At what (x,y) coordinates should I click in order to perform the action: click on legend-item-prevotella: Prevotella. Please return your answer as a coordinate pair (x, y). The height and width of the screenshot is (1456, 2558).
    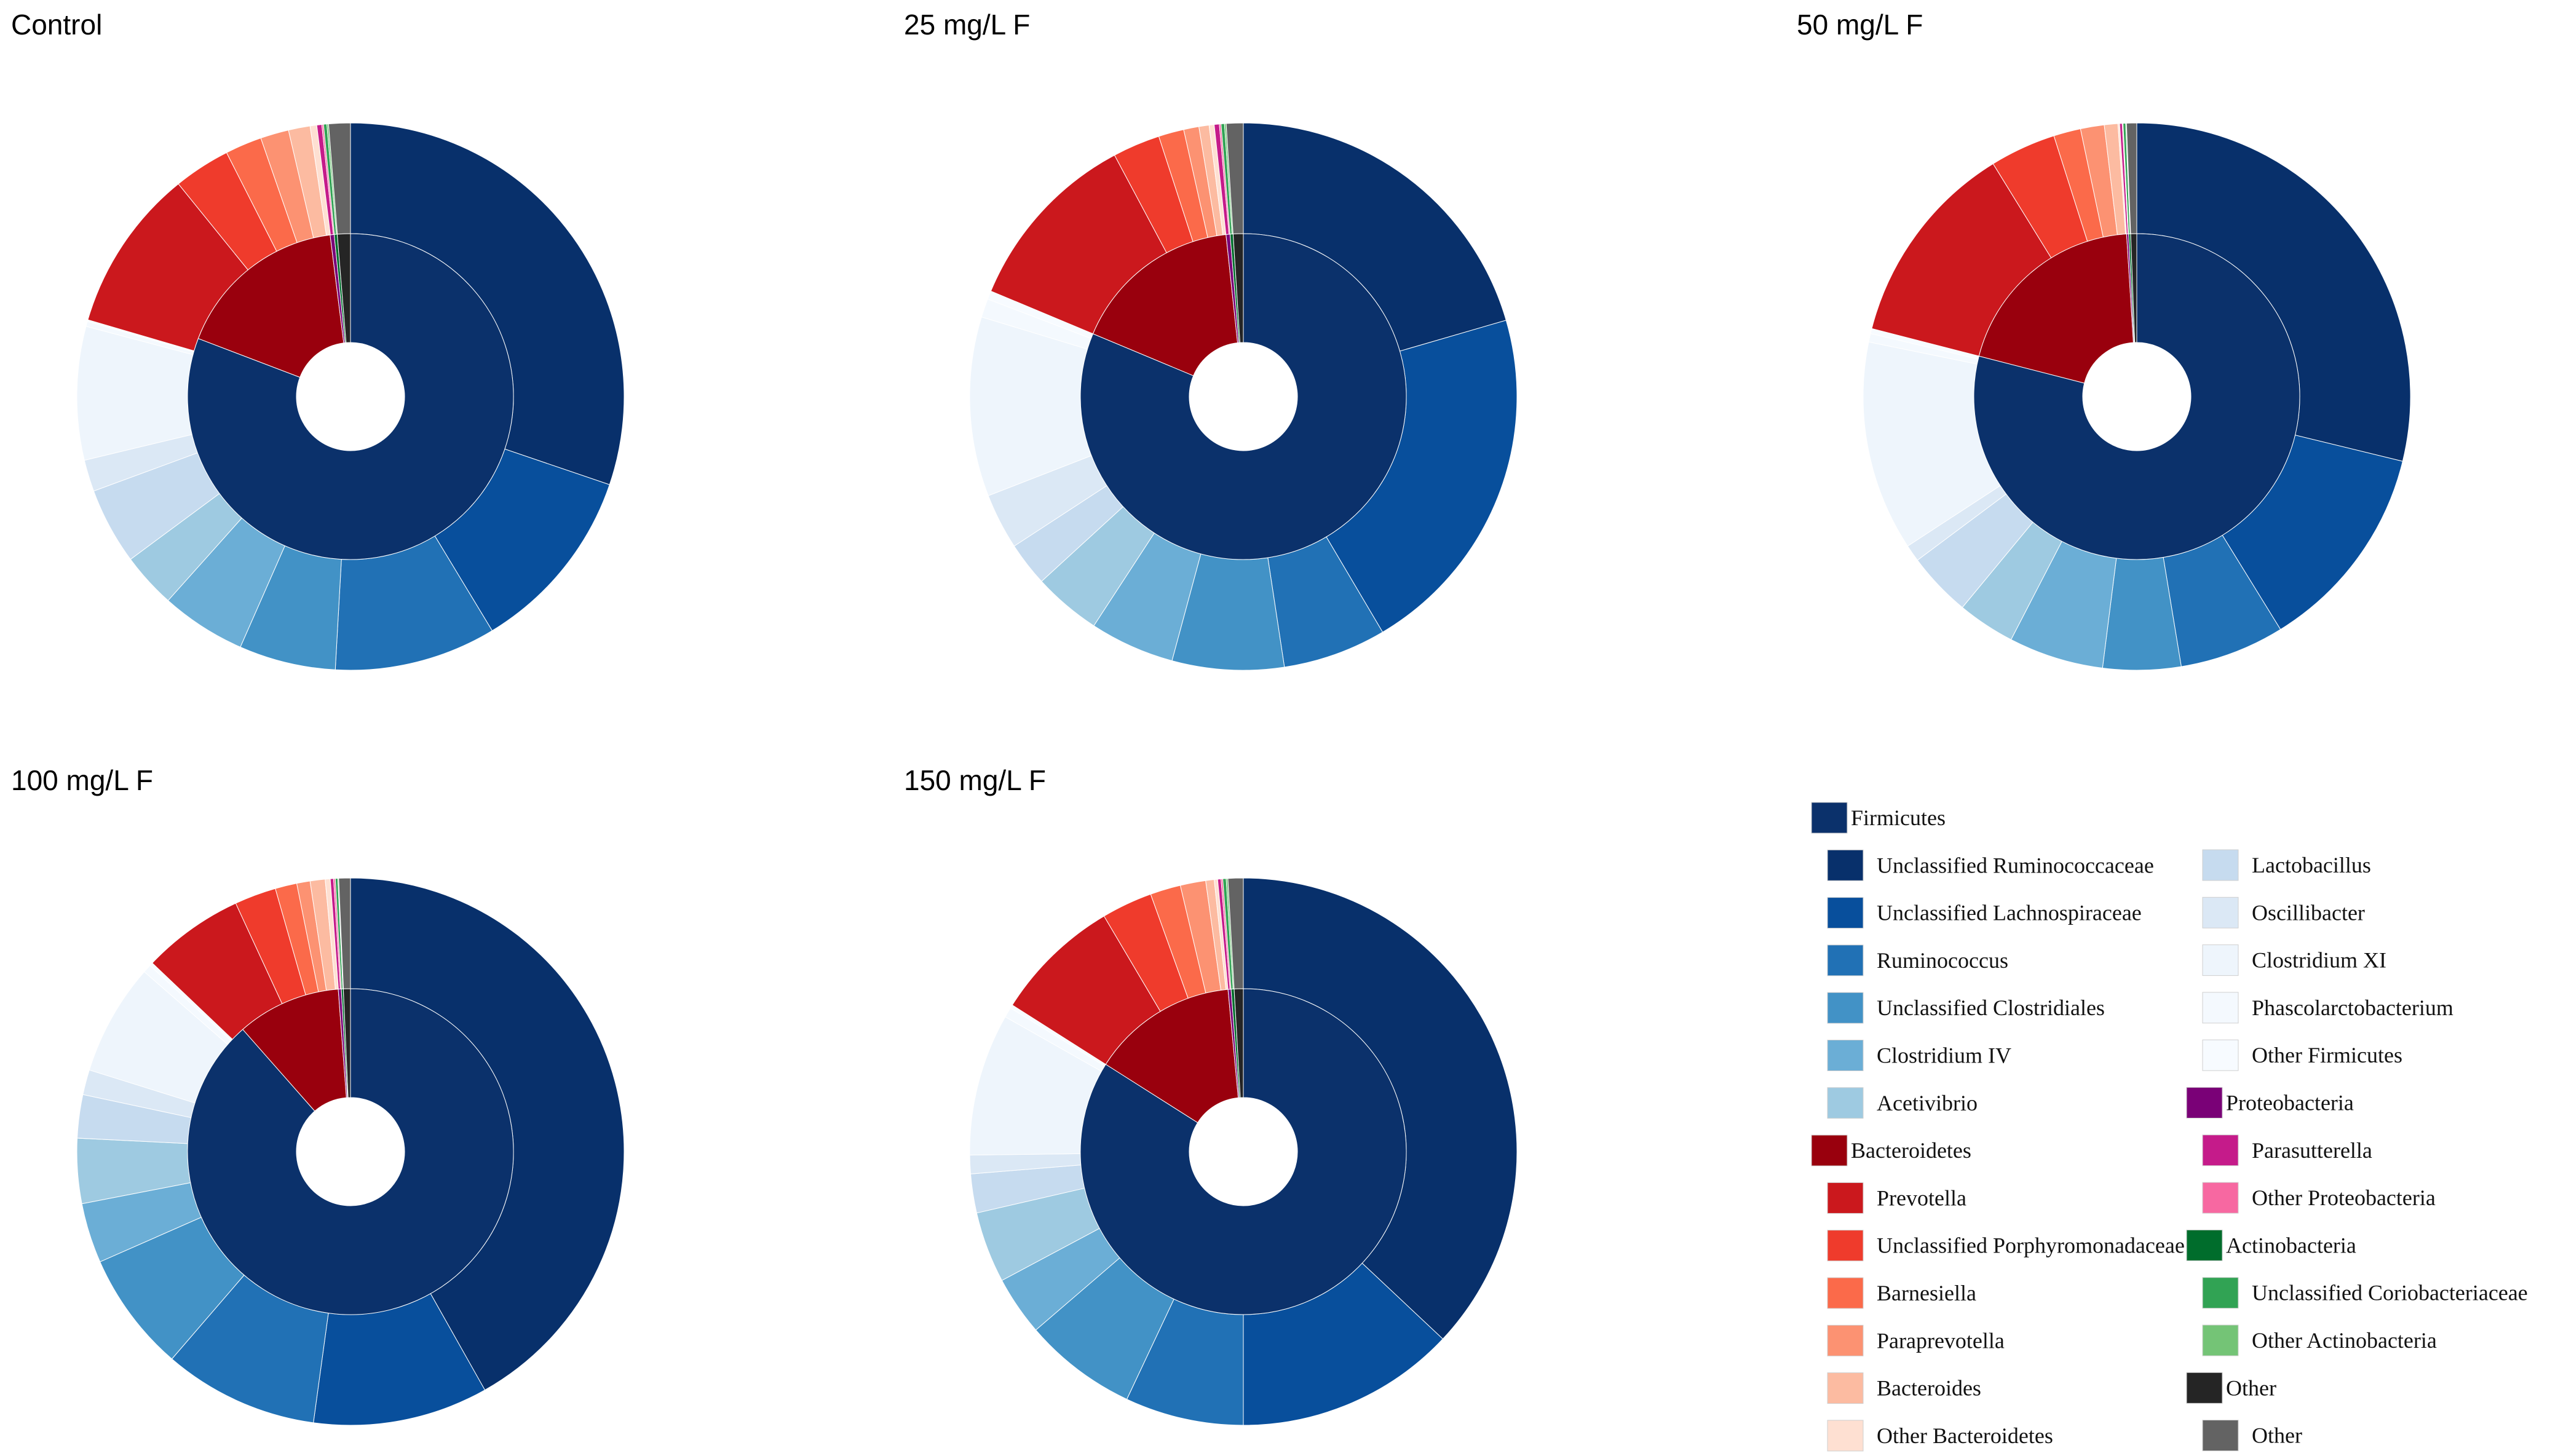
    Looking at the image, I should click on (1896, 1198).